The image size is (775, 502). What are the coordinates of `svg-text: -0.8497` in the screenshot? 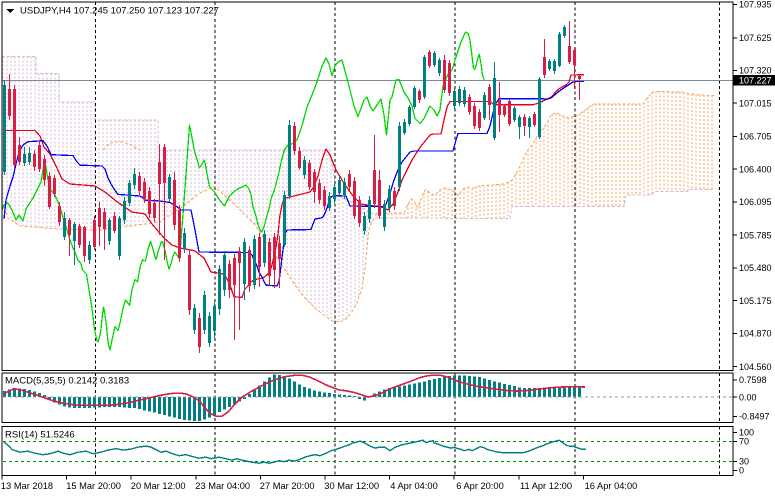 It's located at (754, 417).